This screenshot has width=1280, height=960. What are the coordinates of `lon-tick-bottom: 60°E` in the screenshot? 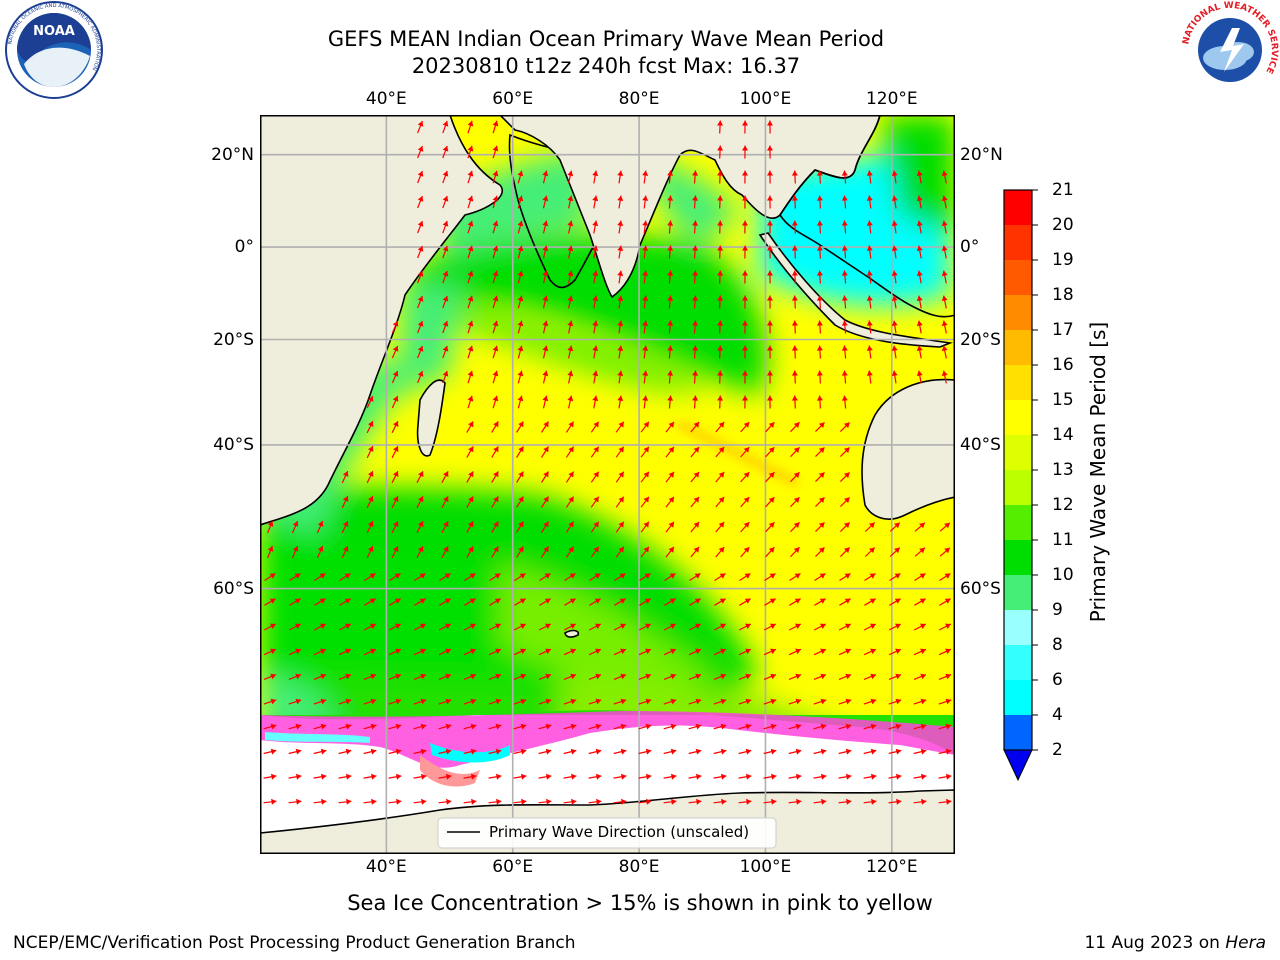 It's located at (513, 867).